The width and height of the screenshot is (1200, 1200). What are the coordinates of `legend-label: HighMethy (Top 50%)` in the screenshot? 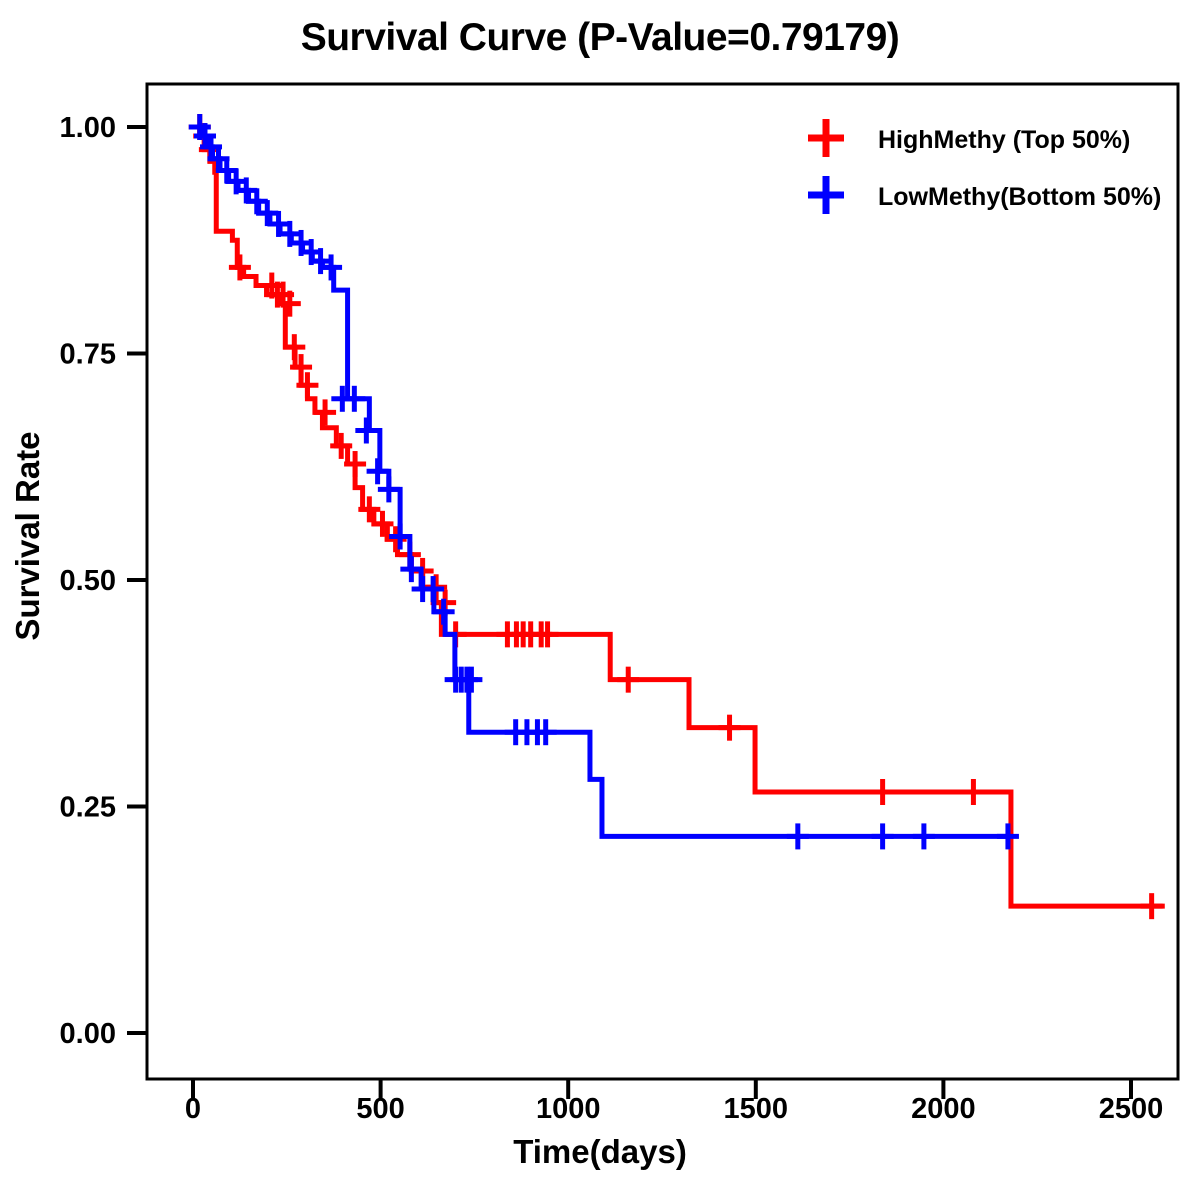 It's located at (1004, 140).